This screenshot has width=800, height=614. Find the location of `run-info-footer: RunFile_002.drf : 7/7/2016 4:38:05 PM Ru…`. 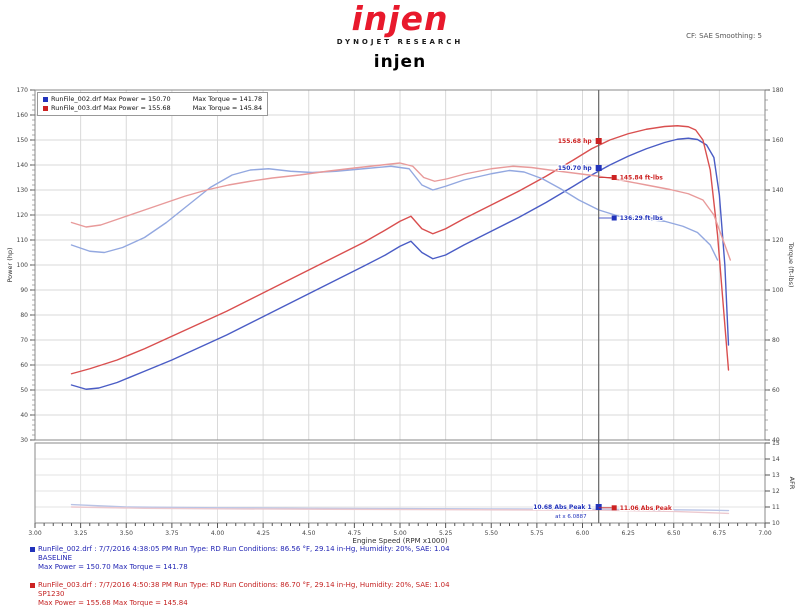

run-info-footer: RunFile_002.drf : 7/7/2016 4:38:05 PM Ru… is located at coordinates (240, 579).